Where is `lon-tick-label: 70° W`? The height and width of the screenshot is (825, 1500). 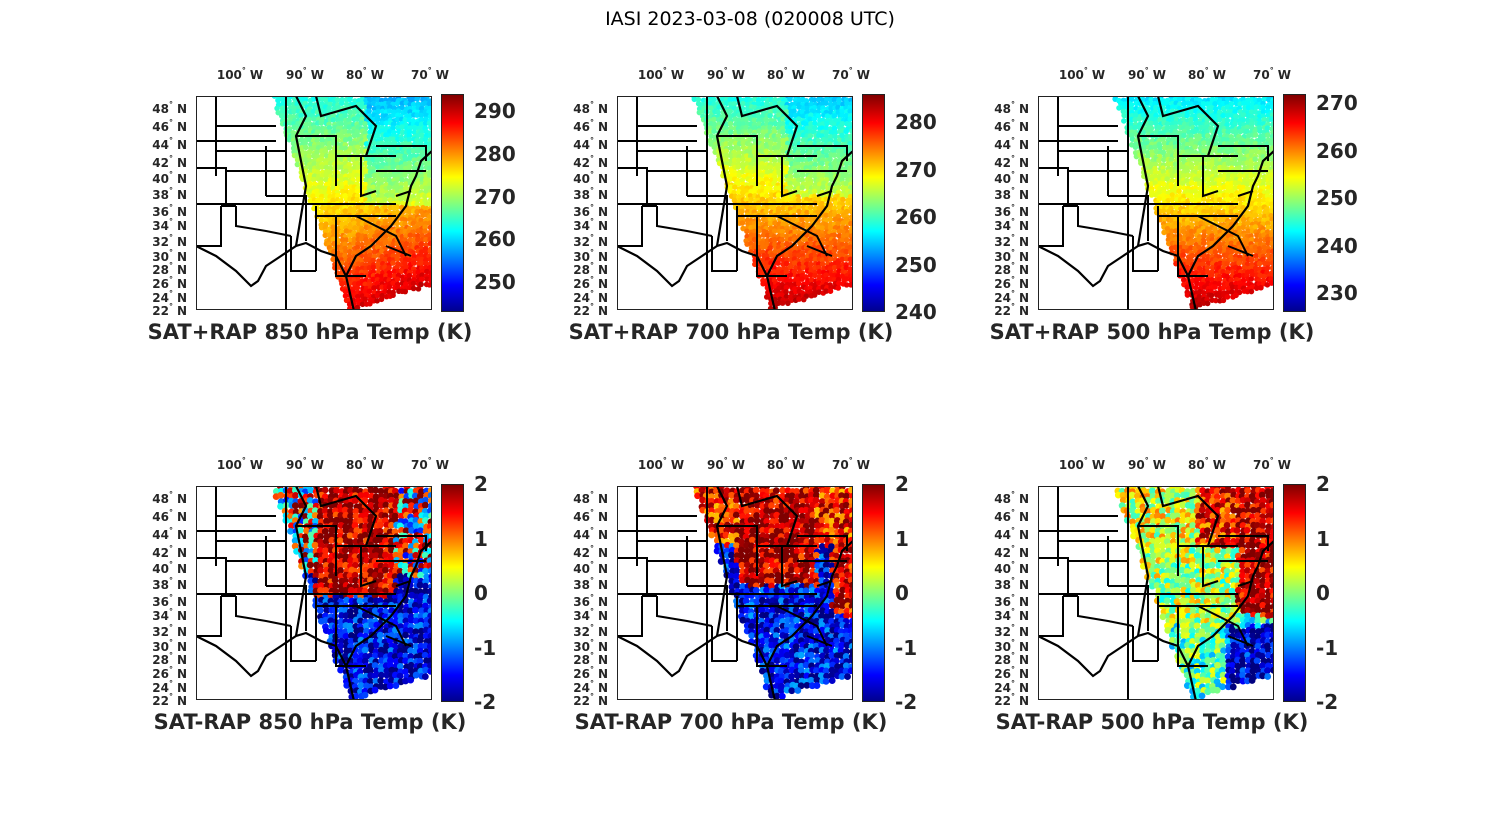
lon-tick-label: 70° W is located at coordinates (430, 464).